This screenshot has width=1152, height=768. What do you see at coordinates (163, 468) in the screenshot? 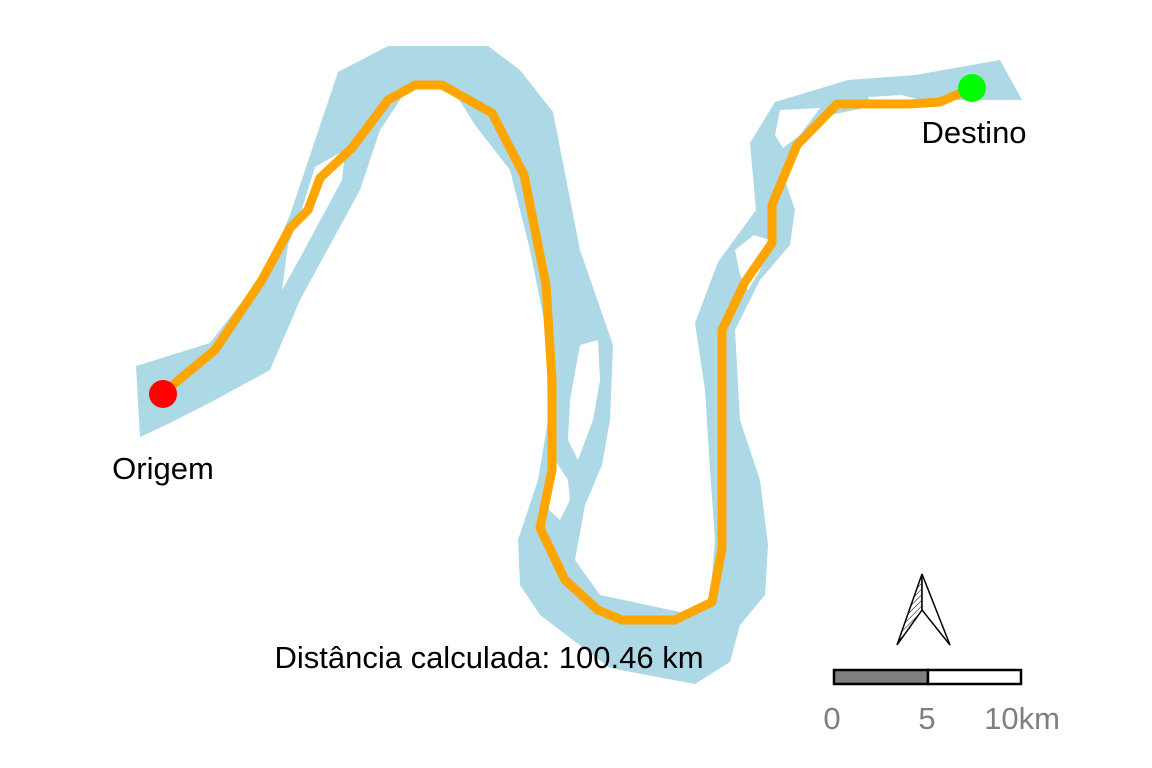
I see `origin-label: Origem` at bounding box center [163, 468].